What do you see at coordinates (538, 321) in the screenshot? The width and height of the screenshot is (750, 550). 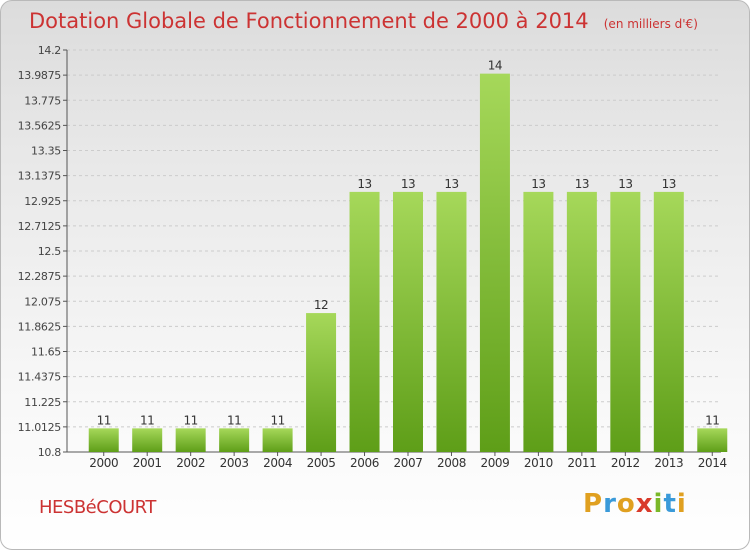 I see `bar-2010` at bounding box center [538, 321].